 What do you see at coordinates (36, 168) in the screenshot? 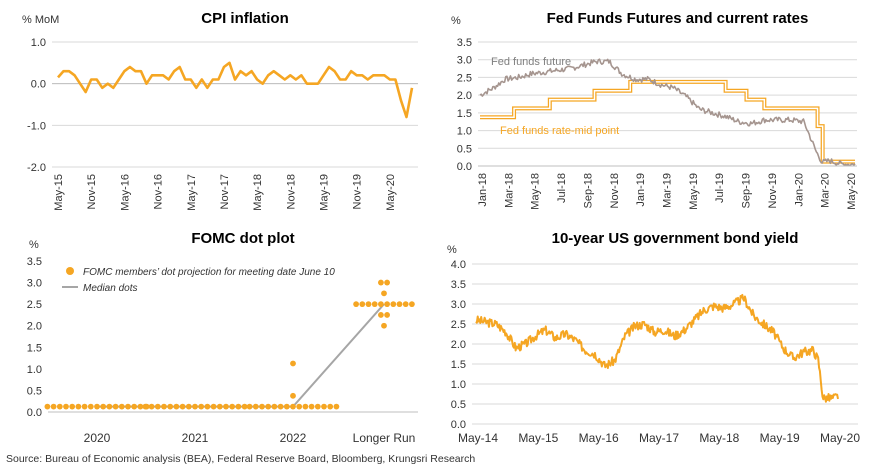
I see `y-tick-label: -2.0` at bounding box center [36, 168].